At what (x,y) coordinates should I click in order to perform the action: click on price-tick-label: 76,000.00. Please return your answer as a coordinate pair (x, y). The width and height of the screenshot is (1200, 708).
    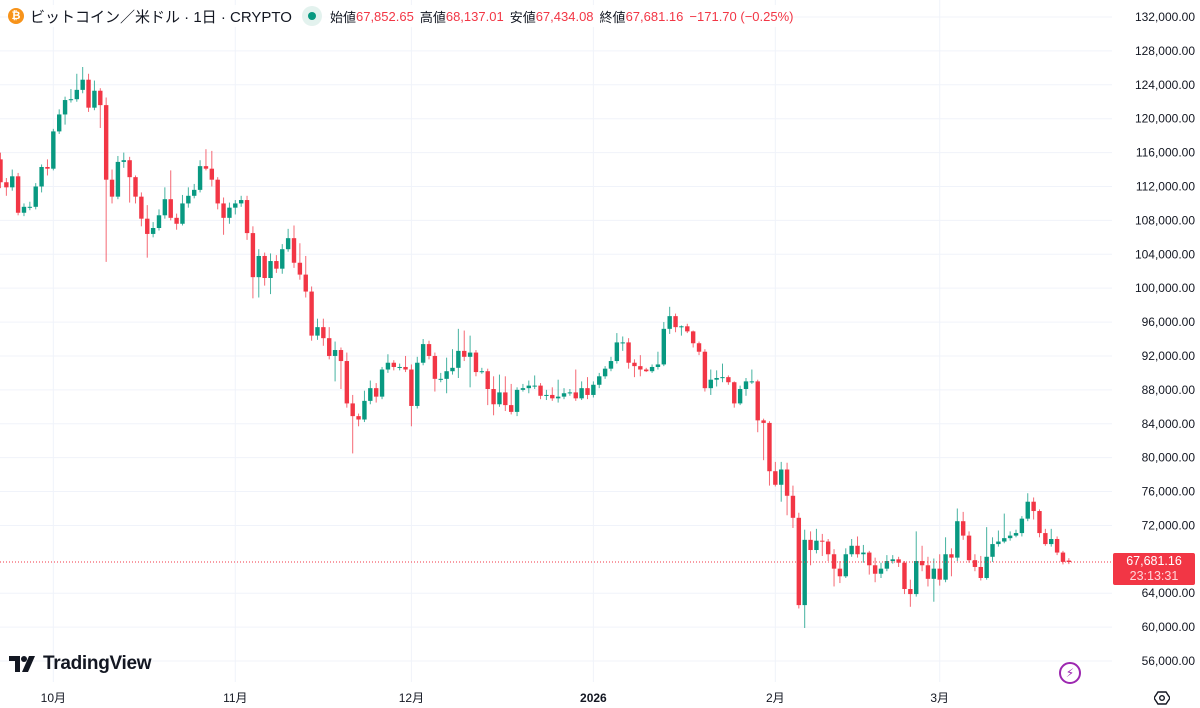
    Looking at the image, I should click on (1169, 492).